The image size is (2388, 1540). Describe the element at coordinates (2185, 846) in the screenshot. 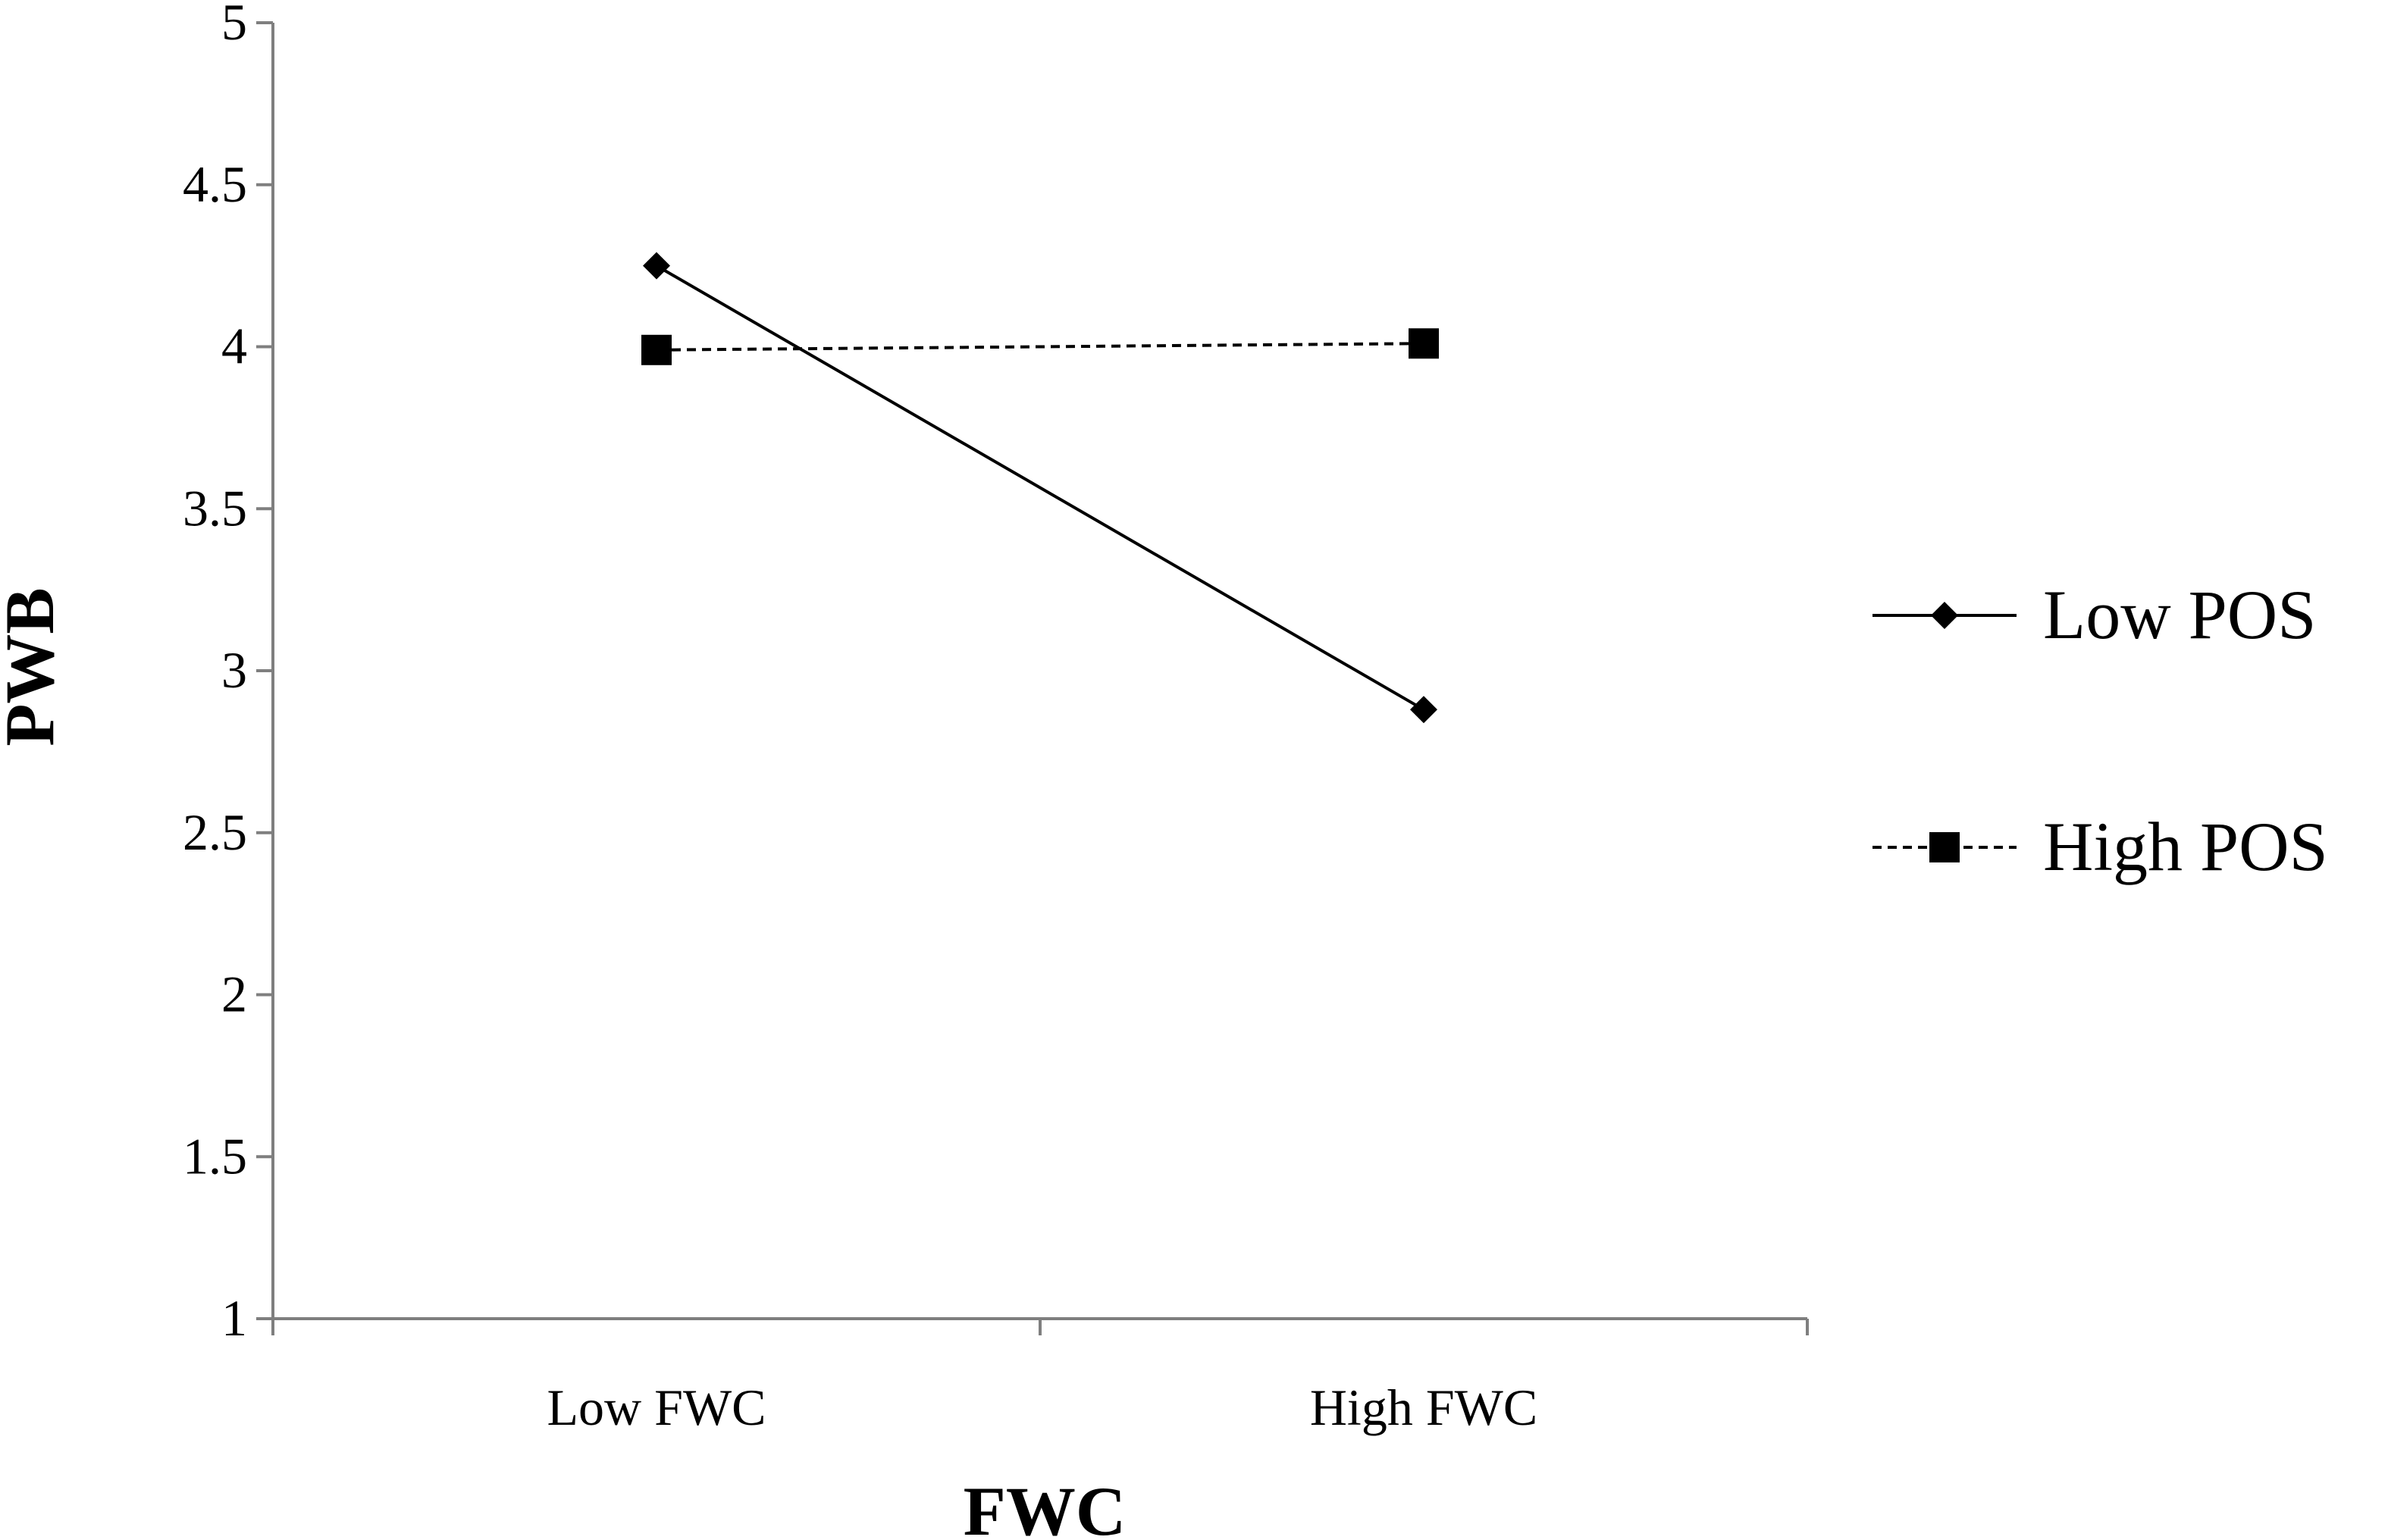

I see `legend-label: High POS` at that location.